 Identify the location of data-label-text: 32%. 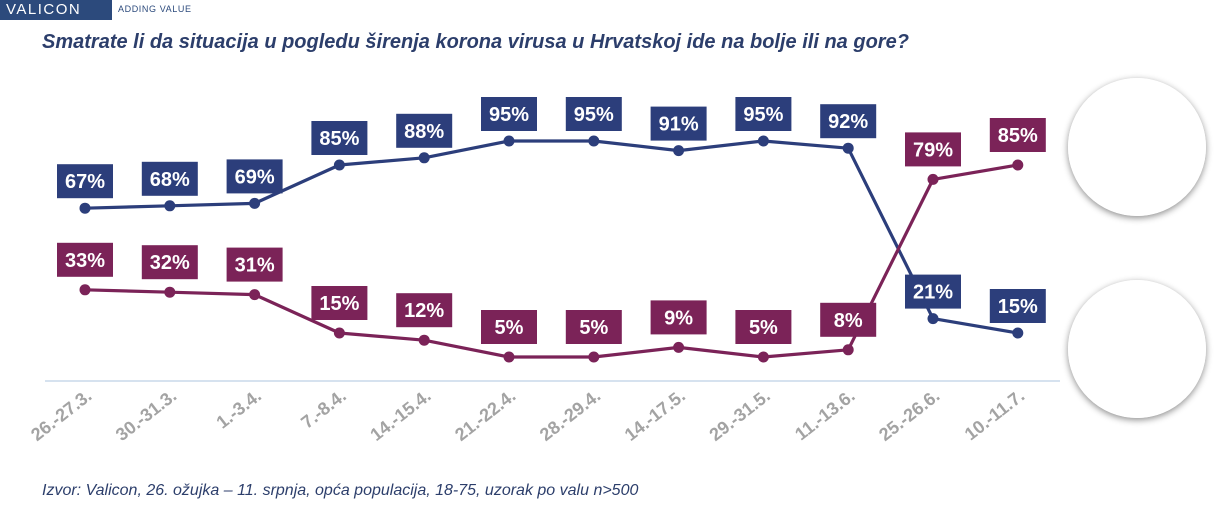
(170, 263).